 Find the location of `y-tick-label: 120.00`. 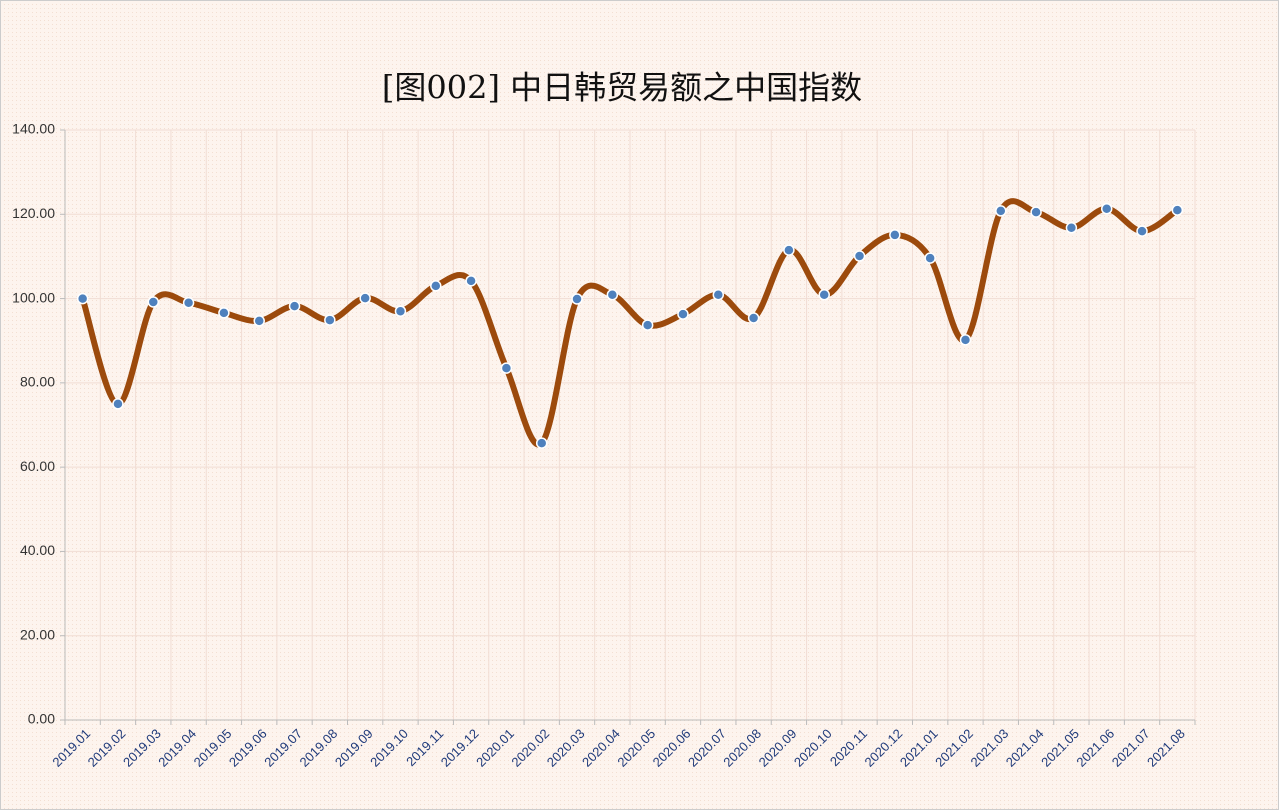

y-tick-label: 120.00 is located at coordinates (33, 213).